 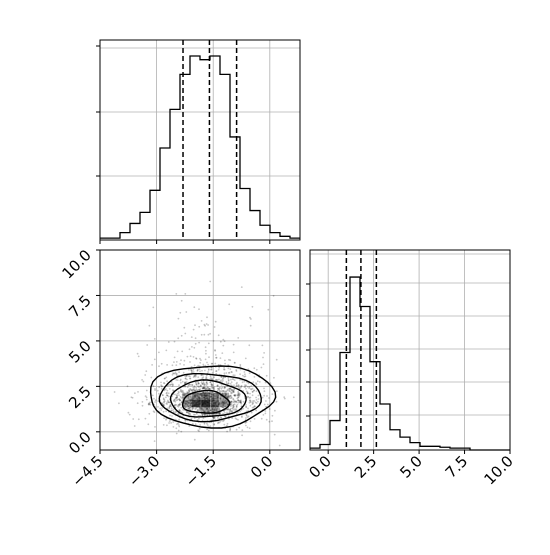 I want to click on x-tick-label: 0.0, so click(x=262, y=467).